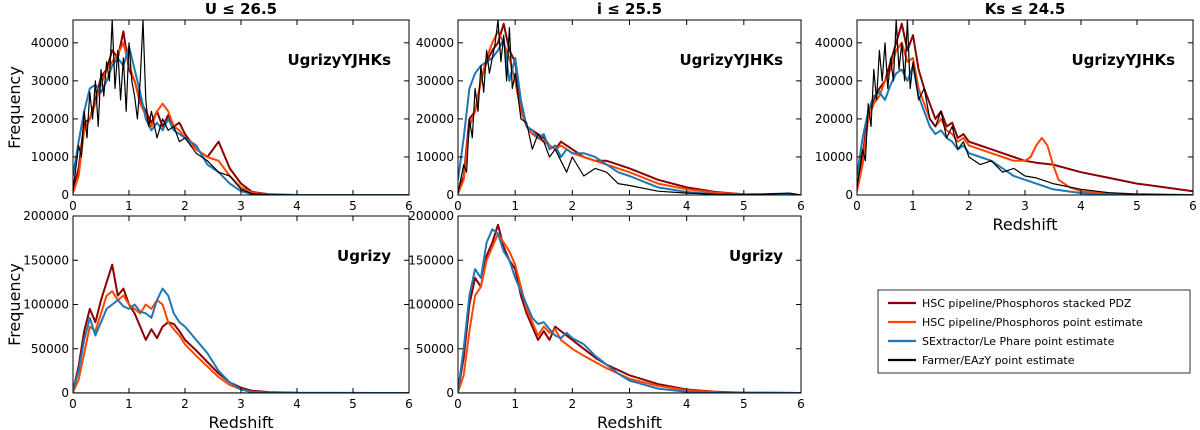 This screenshot has height=430, width=1200. I want to click on legend-frame, so click(1034, 331).